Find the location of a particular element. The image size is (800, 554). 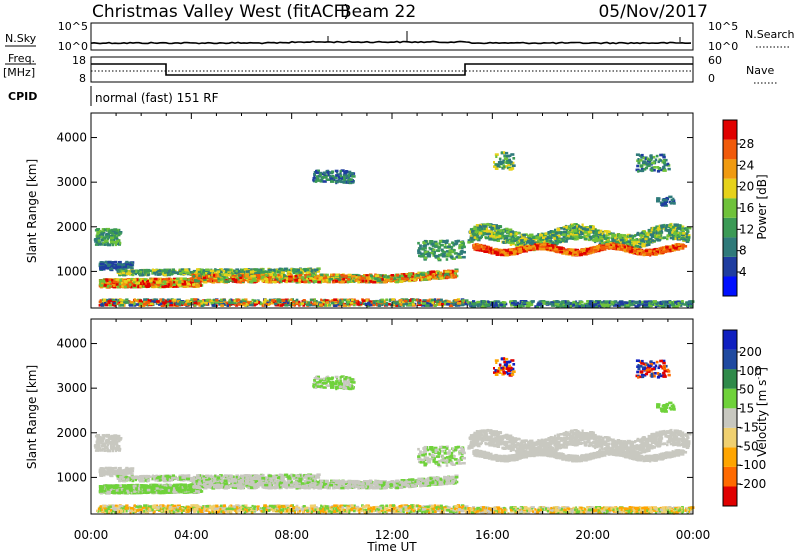

nave-label: Nave is located at coordinates (760, 70).